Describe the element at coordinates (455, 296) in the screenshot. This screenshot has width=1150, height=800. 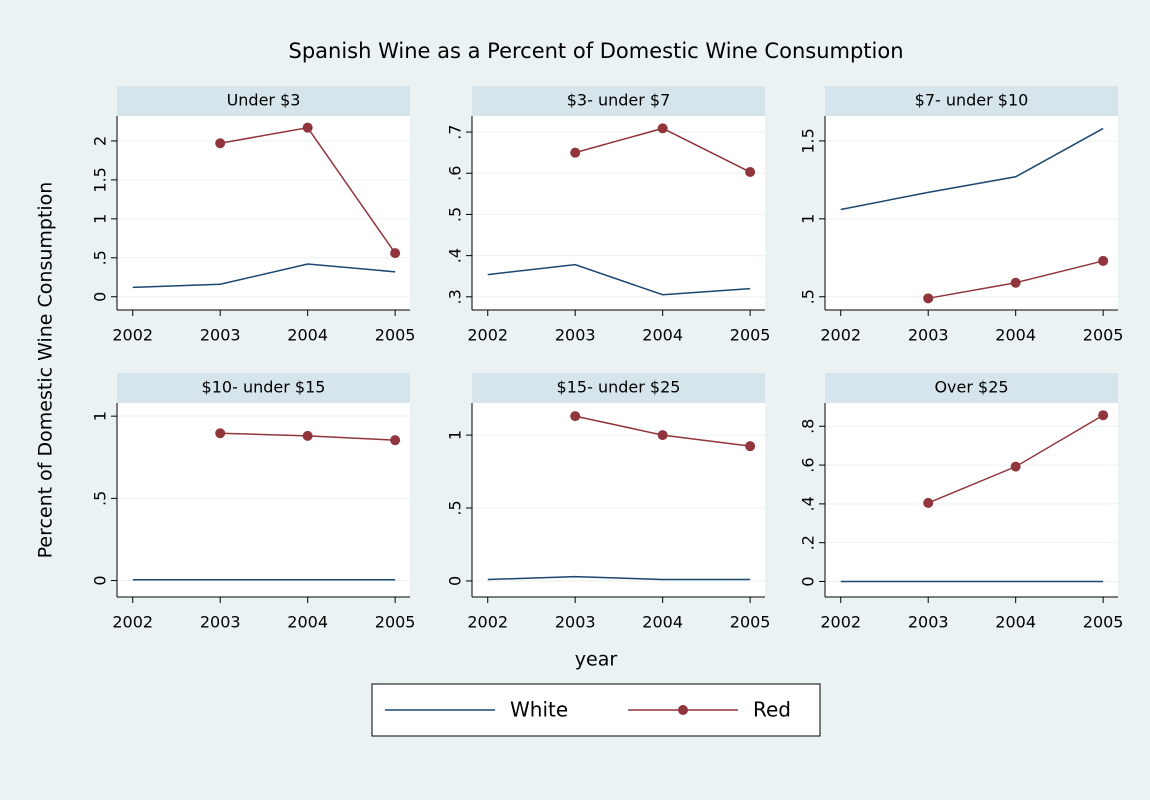
I see `y-tick-label: .3` at that location.